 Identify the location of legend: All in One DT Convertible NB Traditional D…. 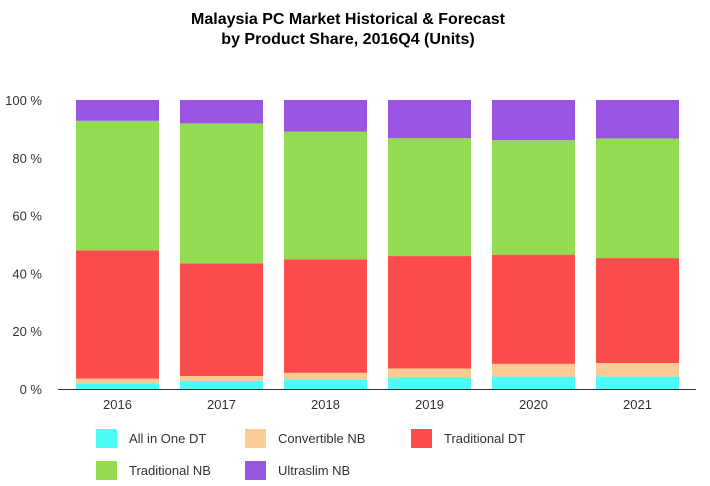
(310, 454).